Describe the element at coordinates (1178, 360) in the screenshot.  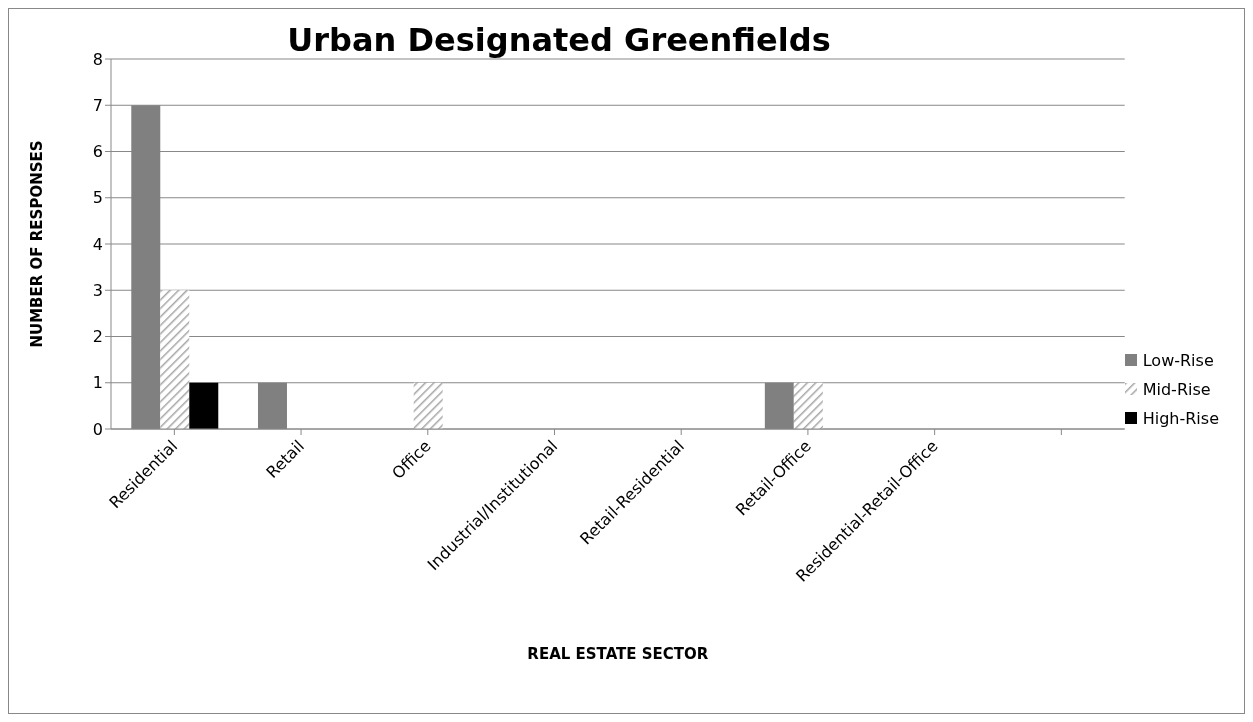
I see `legend-label: Low-Rise` at that location.